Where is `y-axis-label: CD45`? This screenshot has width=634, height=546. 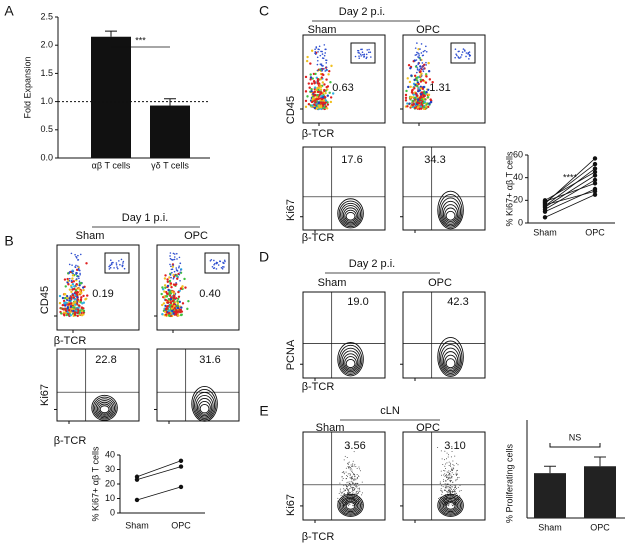
y-axis-label: CD45 is located at coordinates (291, 110).